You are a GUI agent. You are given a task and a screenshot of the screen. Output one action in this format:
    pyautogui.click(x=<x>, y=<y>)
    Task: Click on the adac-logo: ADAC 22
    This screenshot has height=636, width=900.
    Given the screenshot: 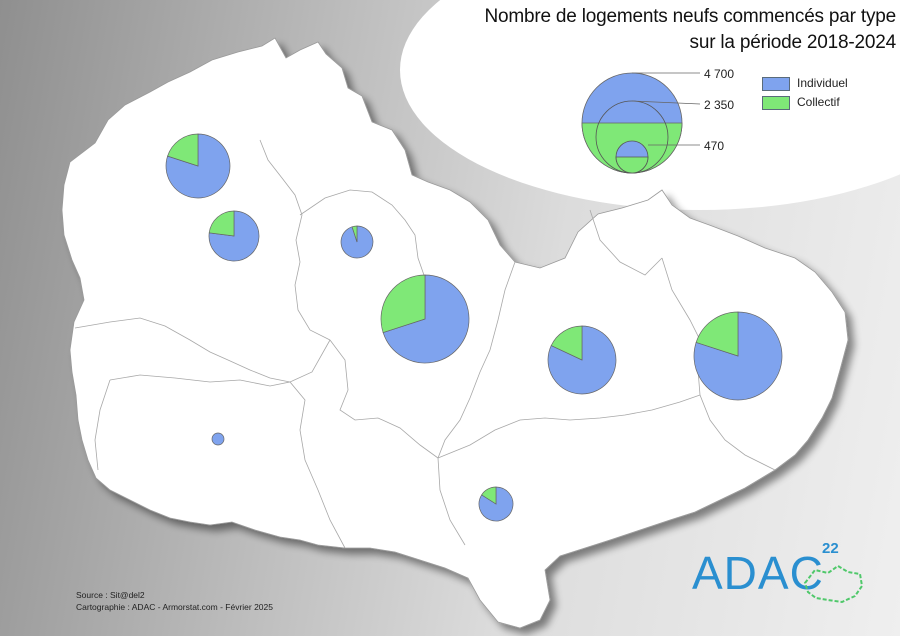 What is the action you would take?
    pyautogui.click(x=782, y=574)
    